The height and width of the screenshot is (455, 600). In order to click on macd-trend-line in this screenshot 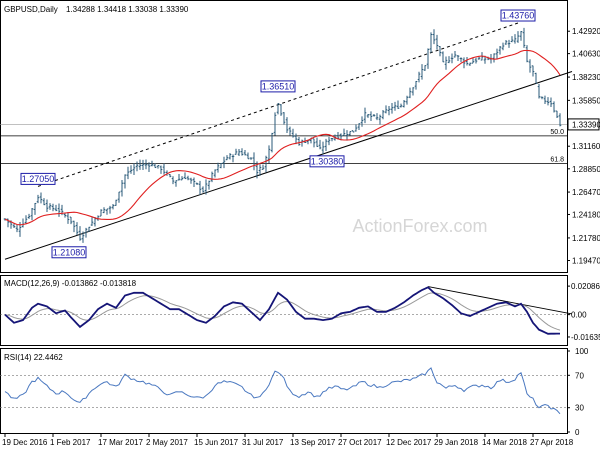, I will do `click(500, 300)`.